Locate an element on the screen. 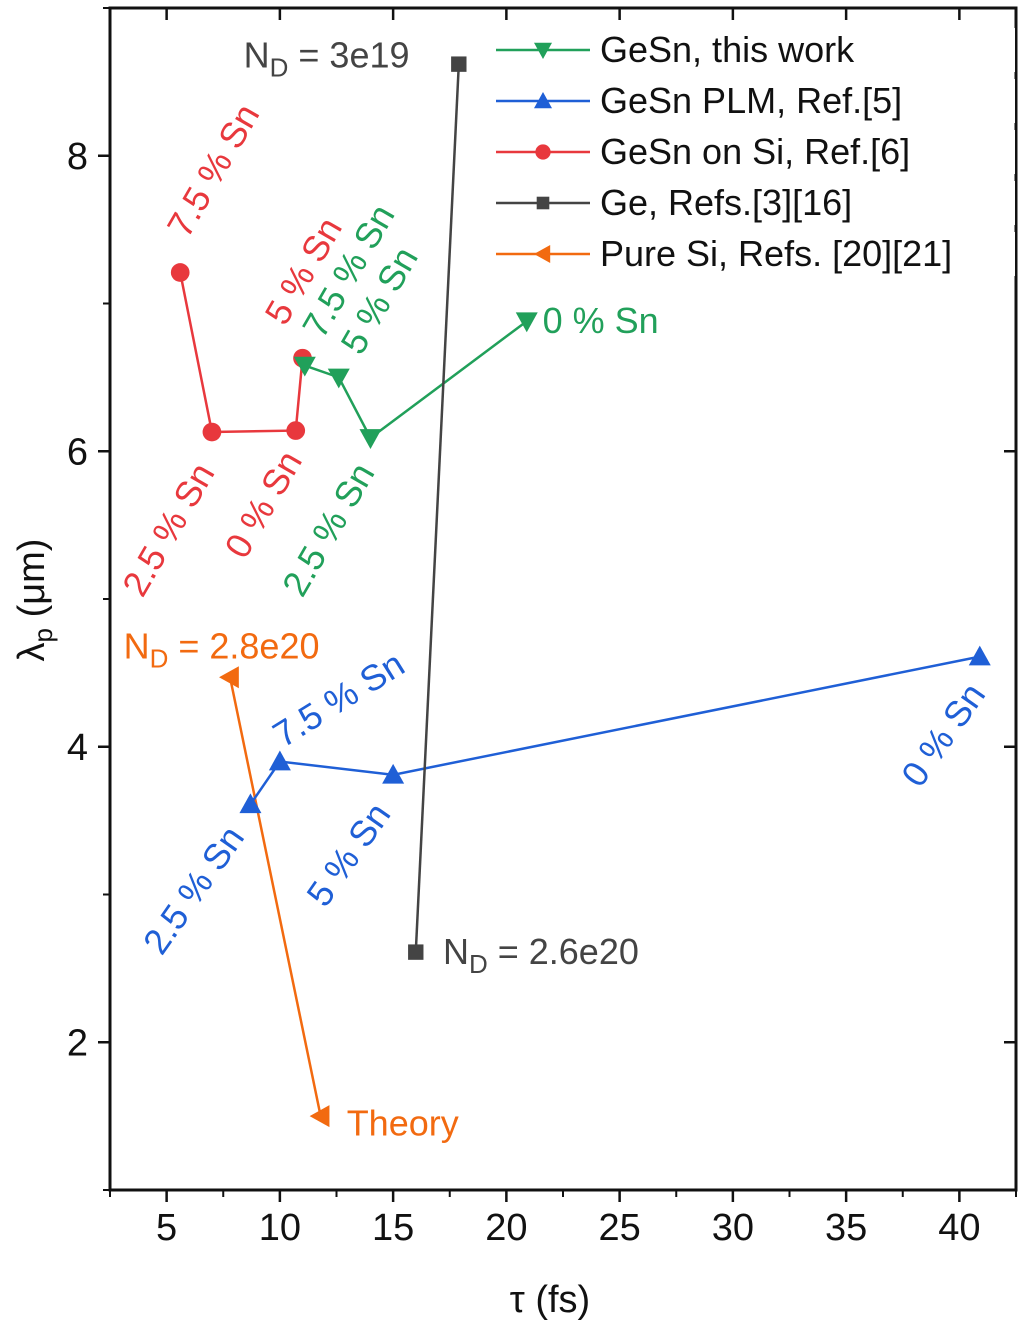 This screenshot has width=1025, height=1327. annotation-label: 7.5 % Sn is located at coordinates (213, 170).